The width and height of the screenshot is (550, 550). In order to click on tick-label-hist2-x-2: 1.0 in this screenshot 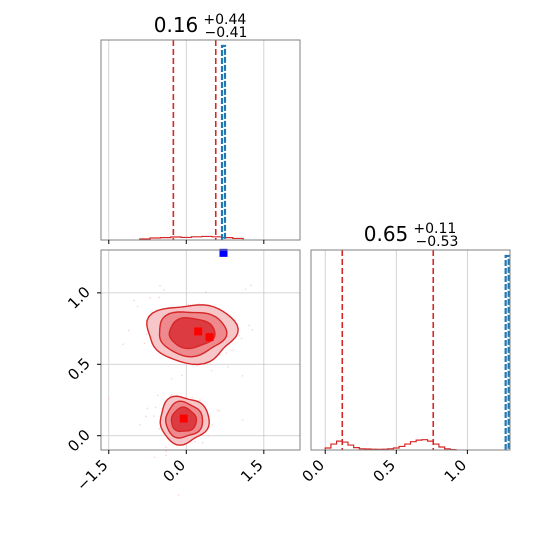, I will do `click(456, 471)`.